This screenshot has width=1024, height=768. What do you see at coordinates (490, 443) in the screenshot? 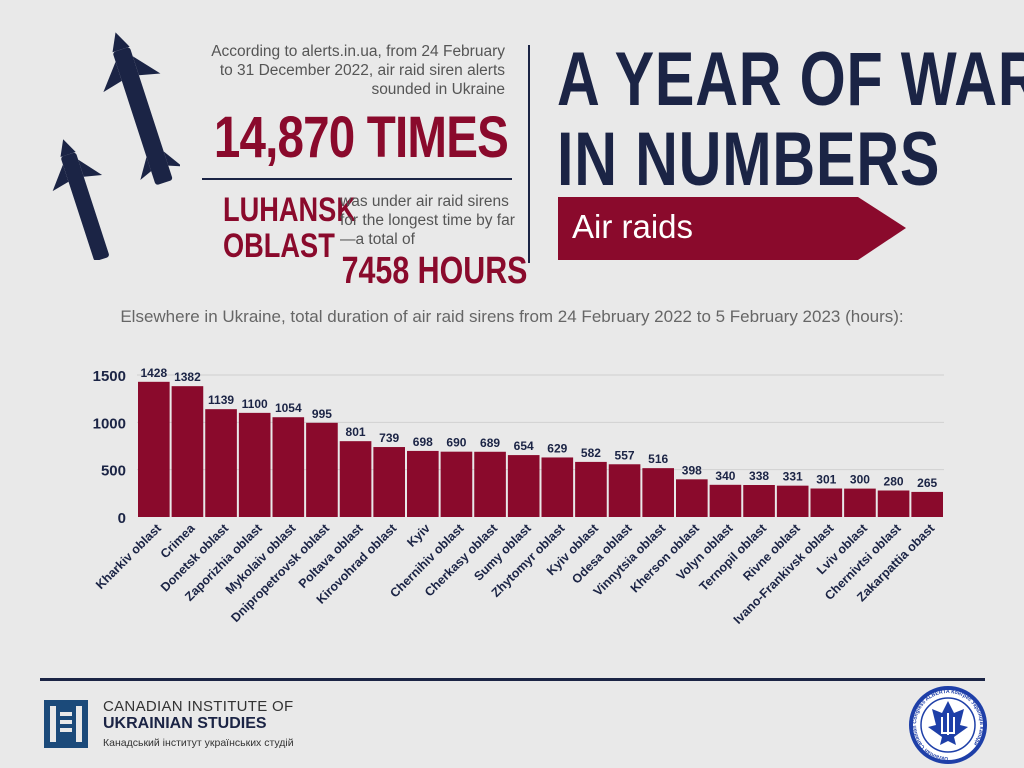
I see `bar-value-label: 689` at bounding box center [490, 443].